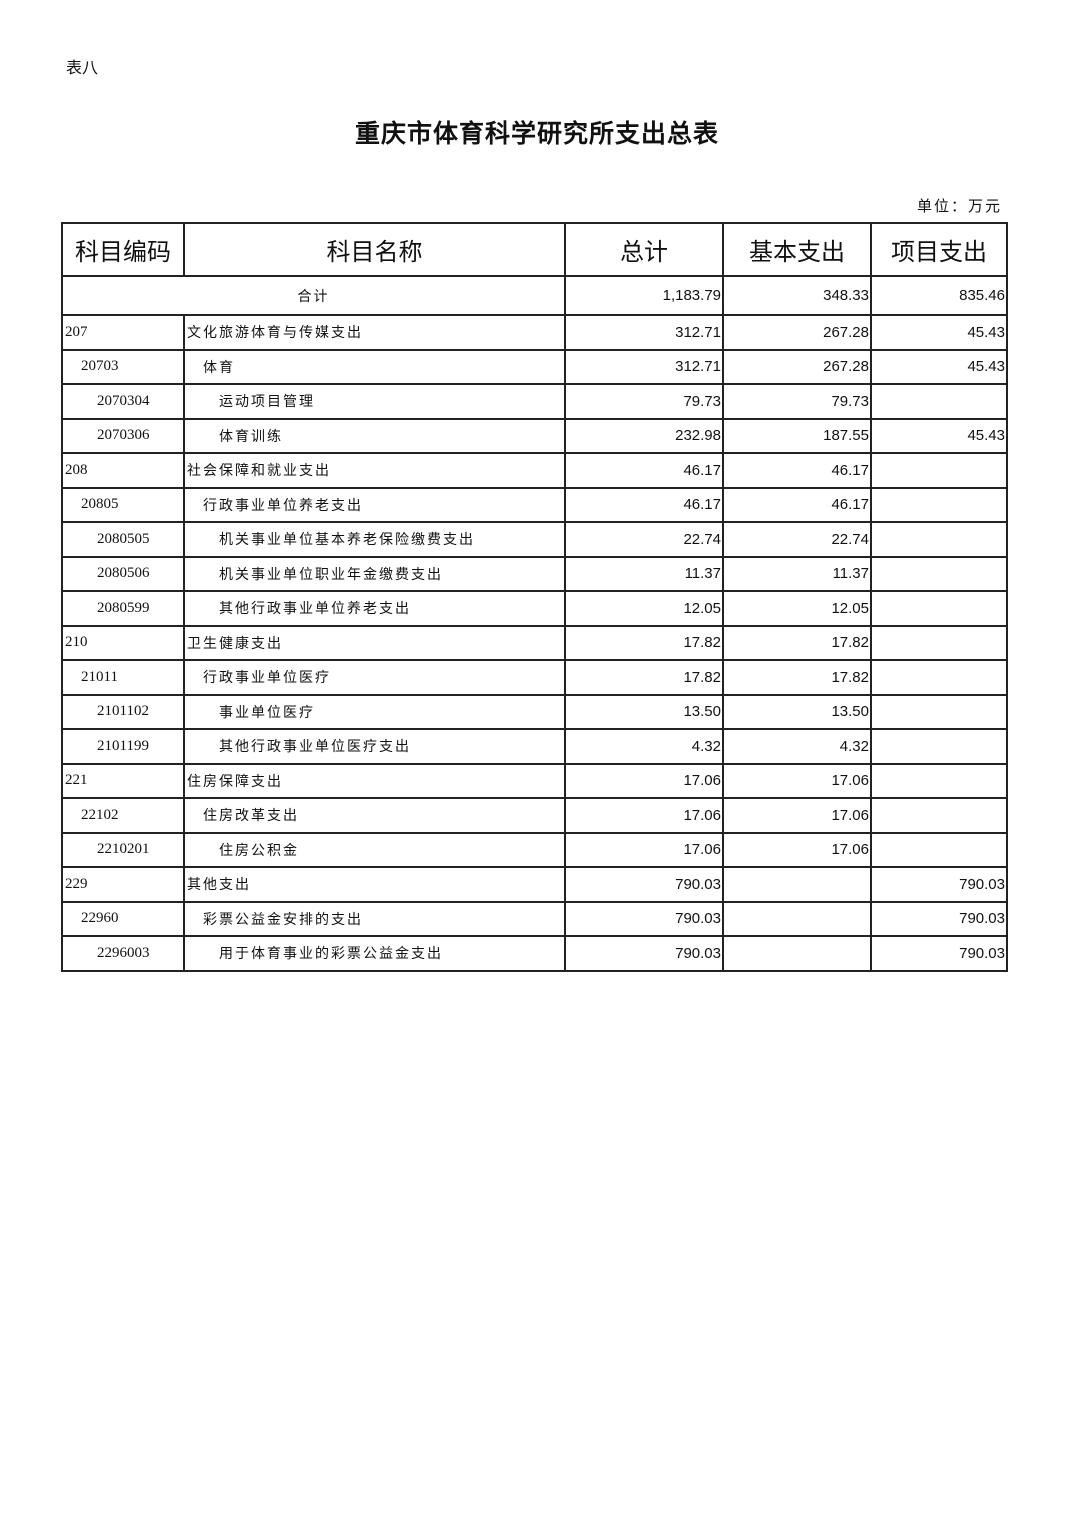  Describe the element at coordinates (939, 918) in the screenshot. I see `row-project: 790.03` at that location.